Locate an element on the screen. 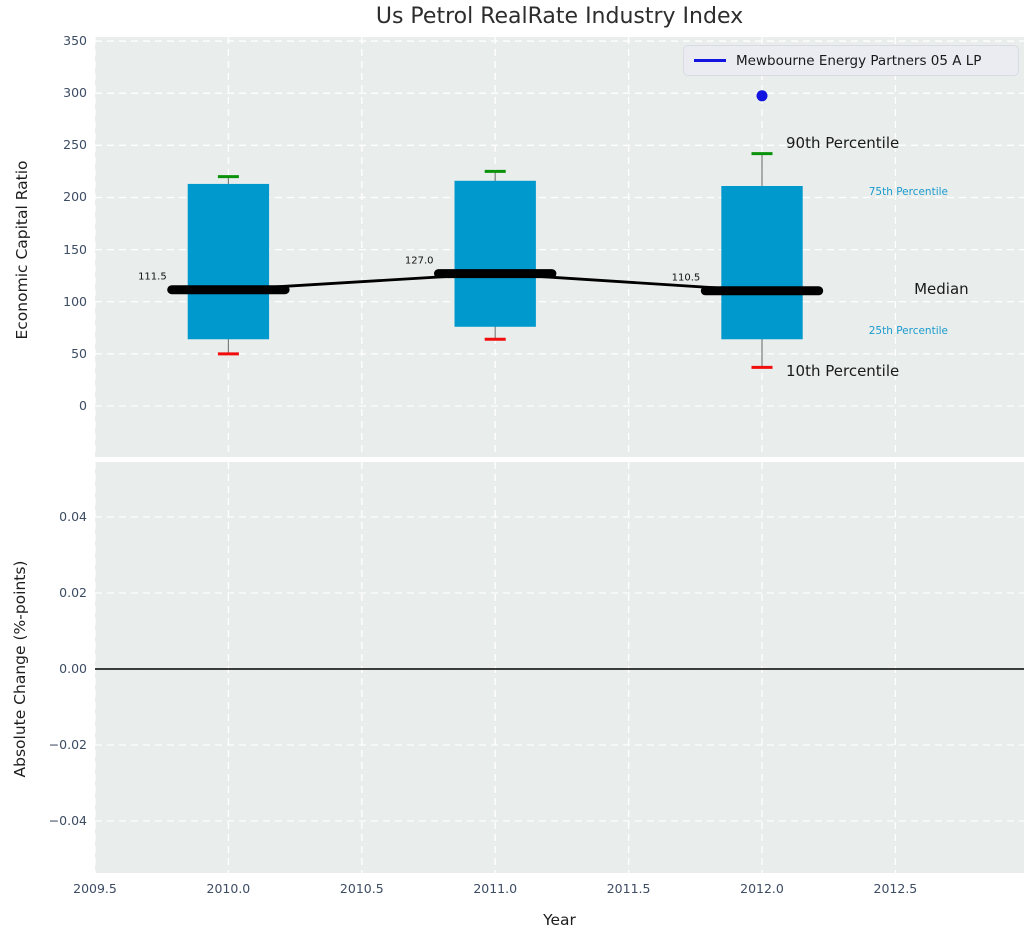 This screenshot has width=1034, height=942. median-value-label: 110.5 is located at coordinates (686, 278).